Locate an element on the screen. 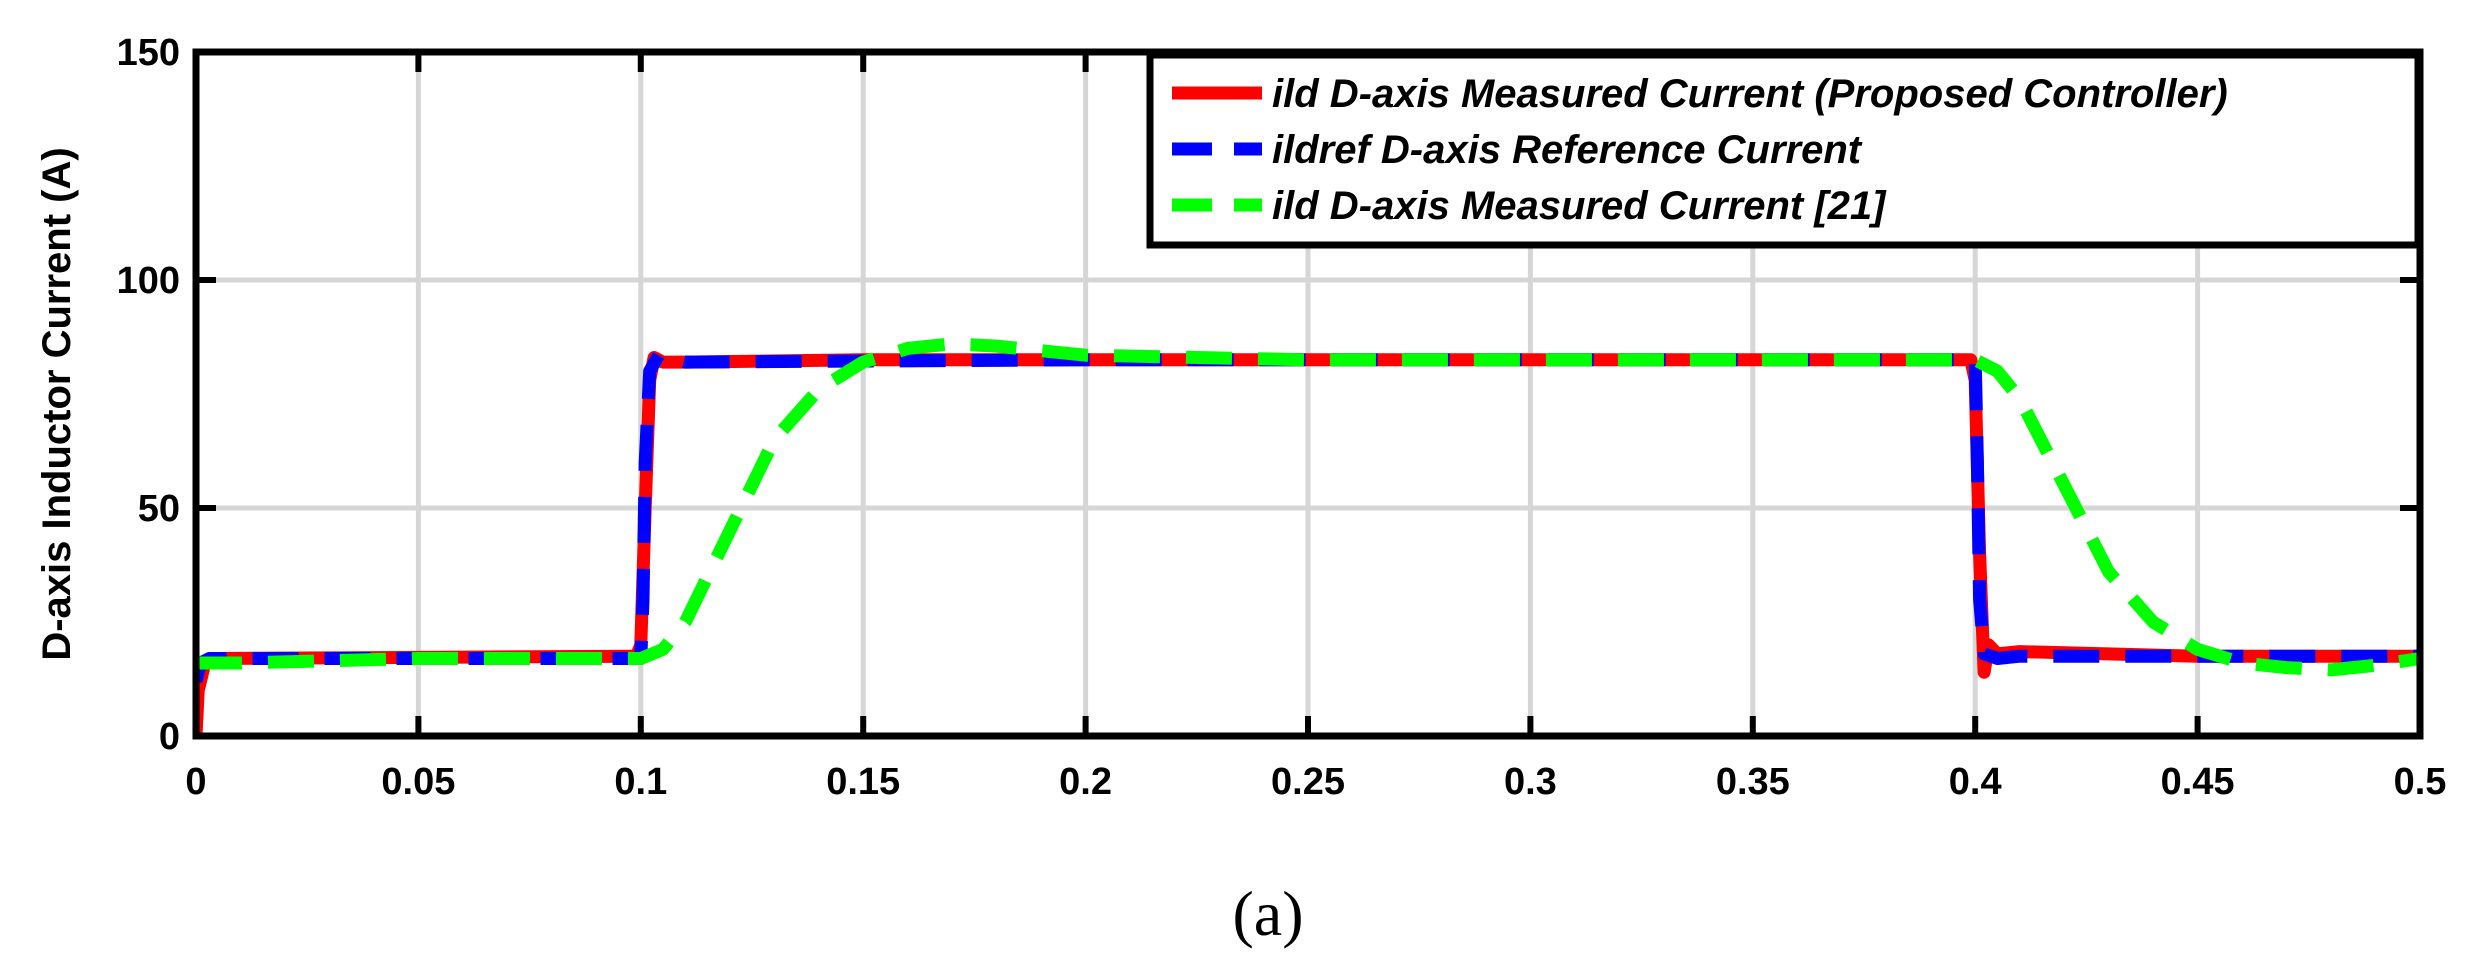 Image resolution: width=2481 pixels, height=975 pixels. x-tick-label: 0.35 is located at coordinates (1753, 782).